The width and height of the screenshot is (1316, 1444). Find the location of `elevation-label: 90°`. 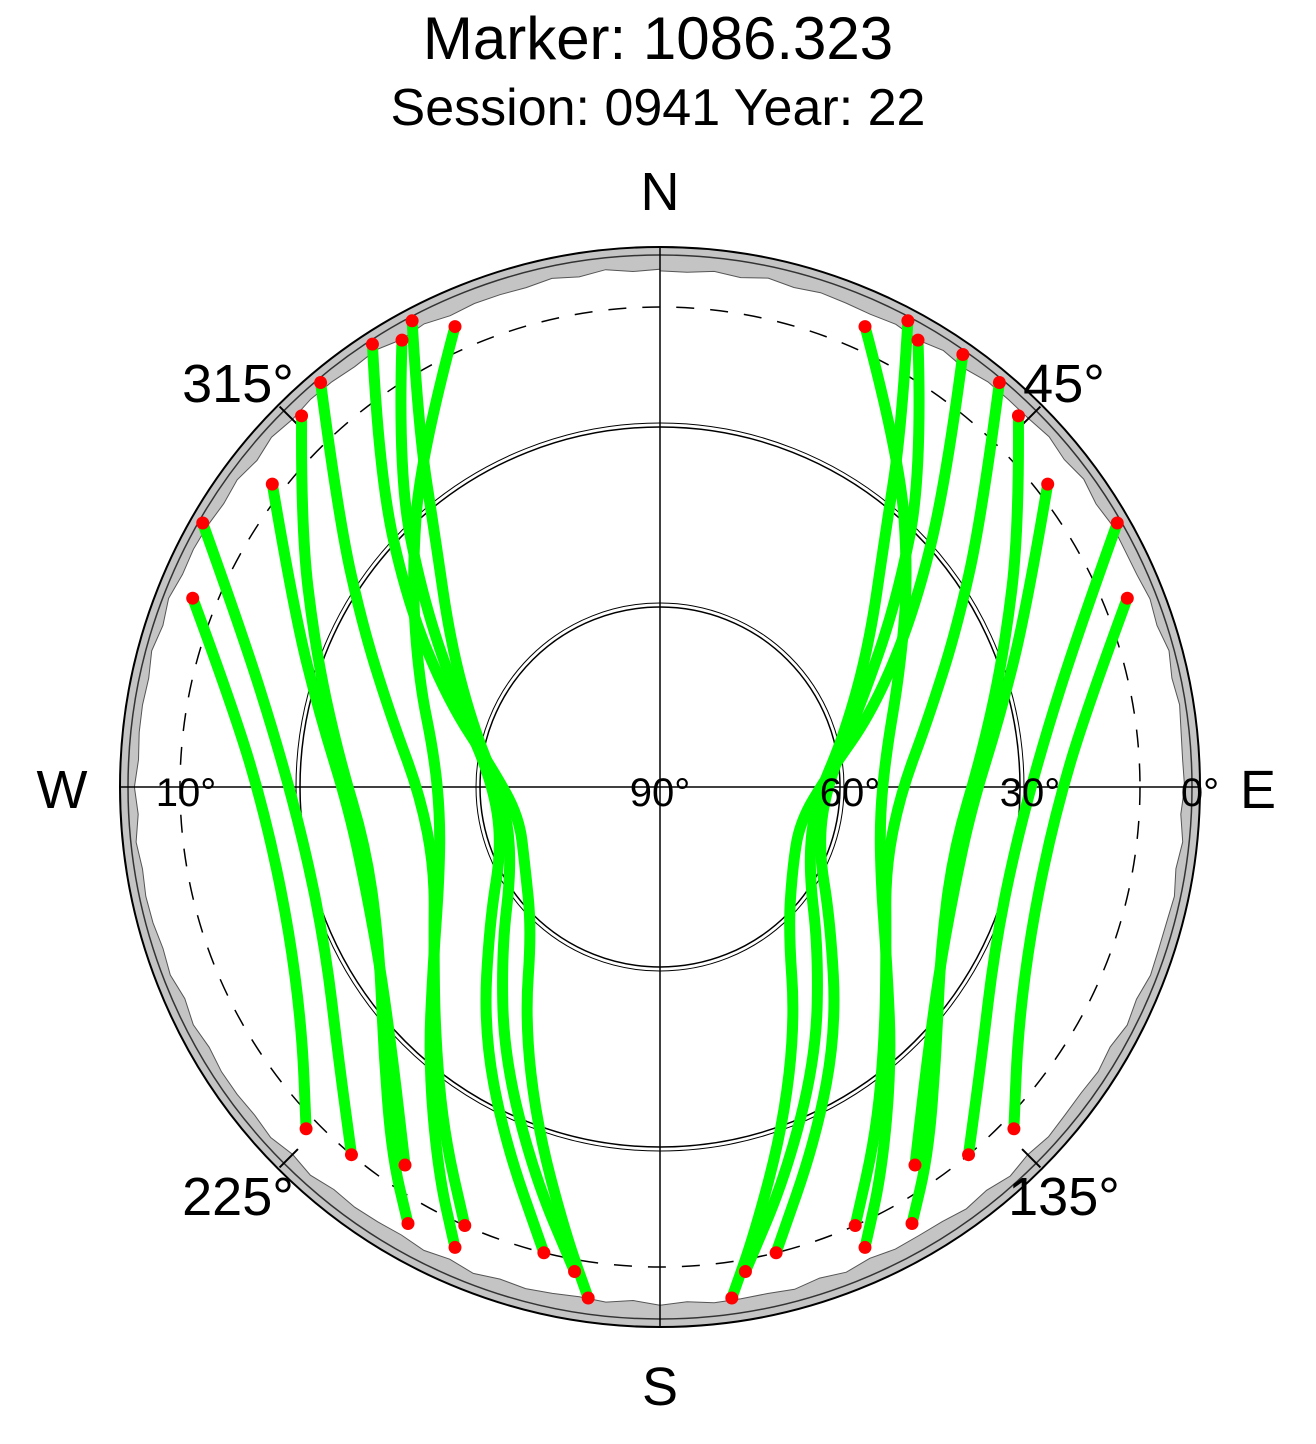

elevation-label: 90° is located at coordinates (660, 793).